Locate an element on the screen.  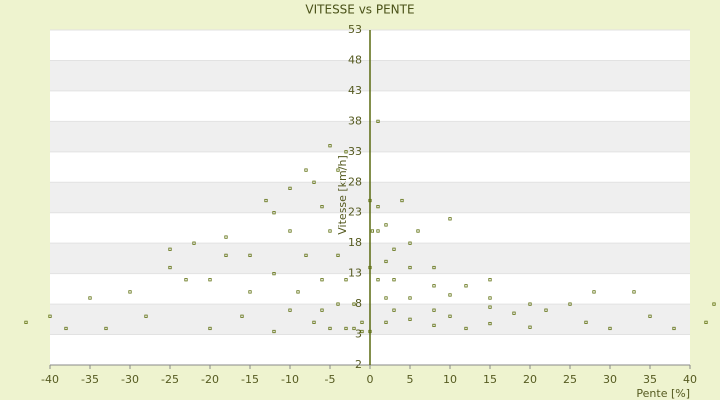
y-tick-label: 43 is located at coordinates (355, 90).